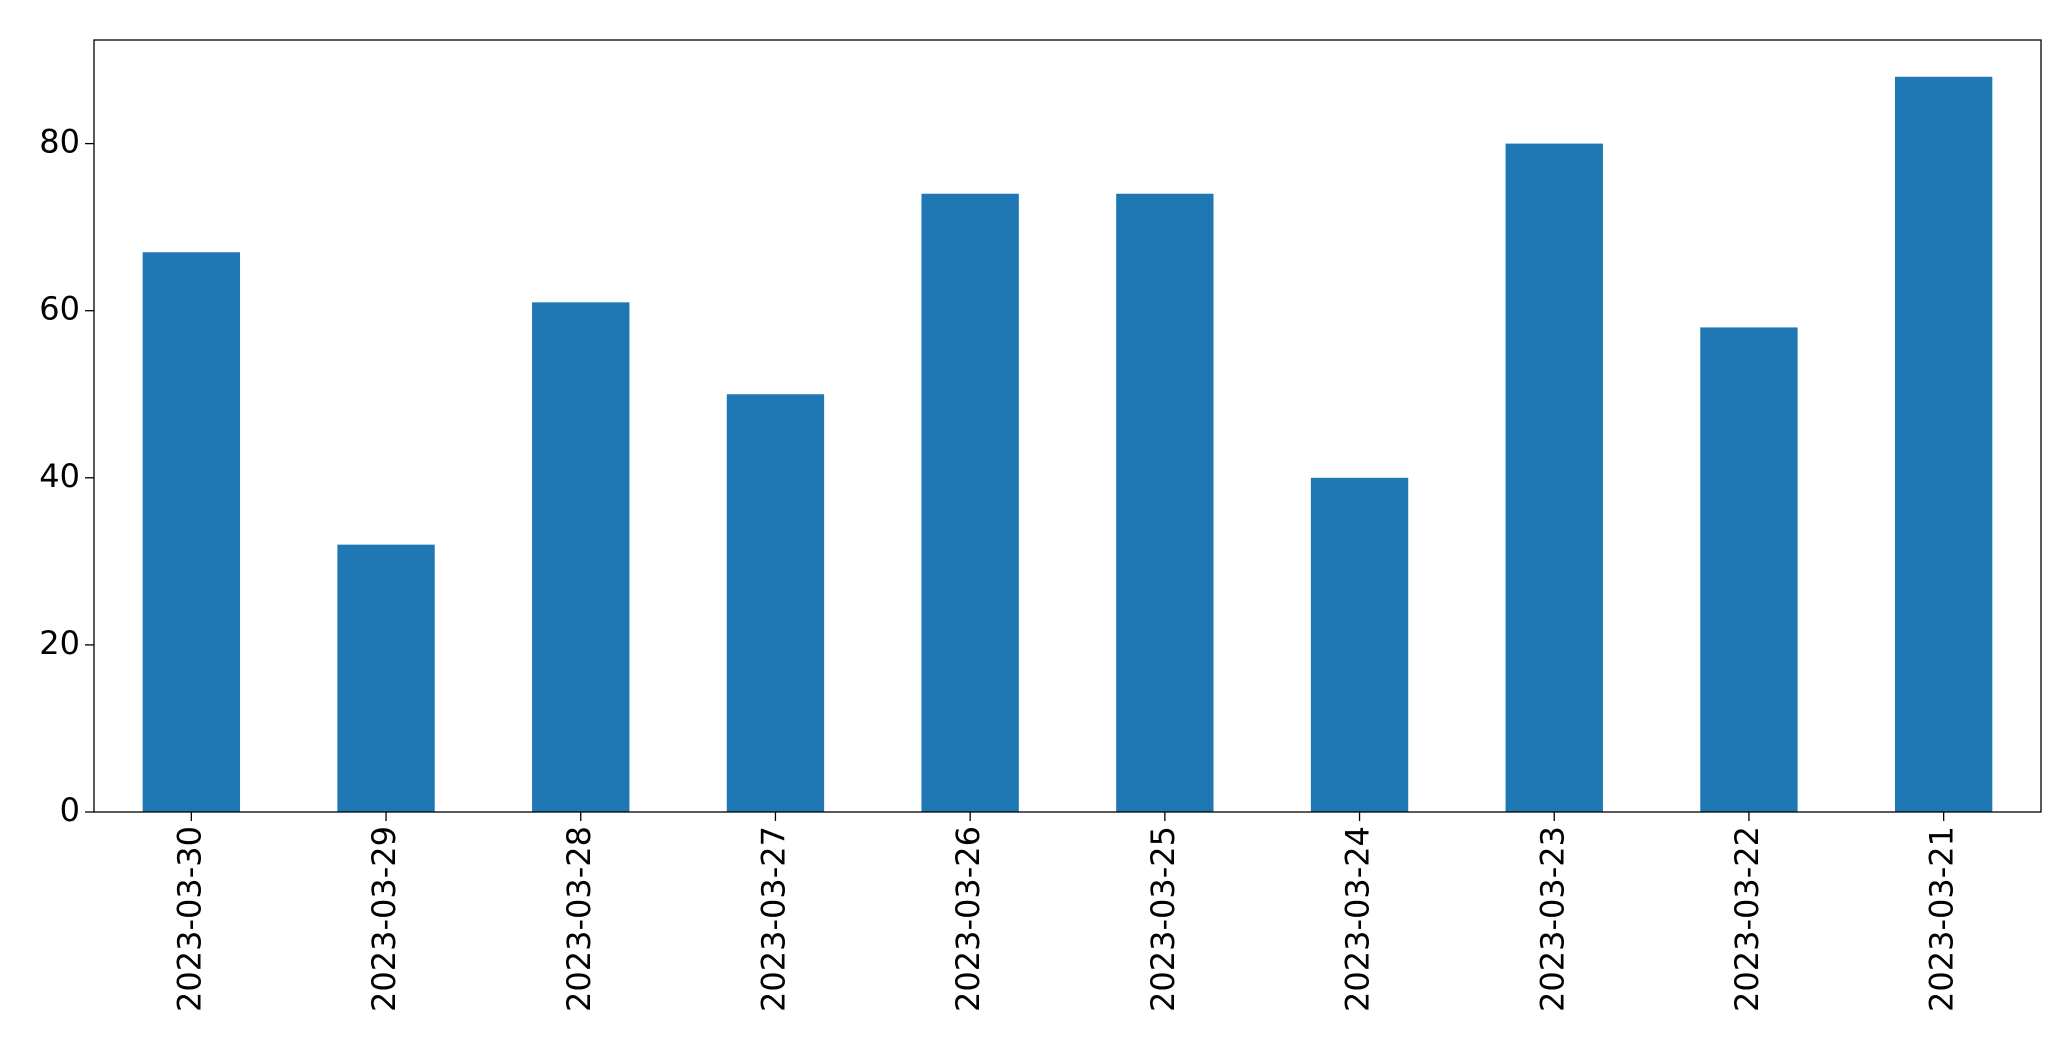 Image resolution: width=2071 pixels, height=1061 pixels. What do you see at coordinates (1942, 919) in the screenshot?
I see `x-tick-label: 2023-03-21` at bounding box center [1942, 919].